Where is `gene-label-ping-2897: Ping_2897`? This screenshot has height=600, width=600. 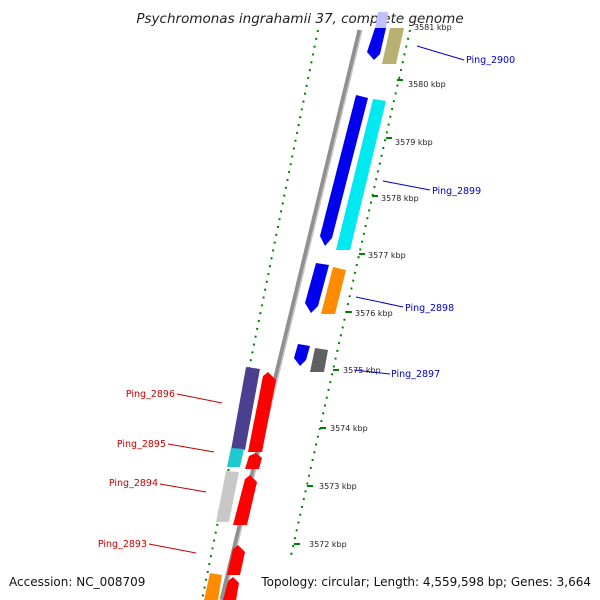
gene-label-ping-2897: Ping_2897 is located at coordinates (415, 374).